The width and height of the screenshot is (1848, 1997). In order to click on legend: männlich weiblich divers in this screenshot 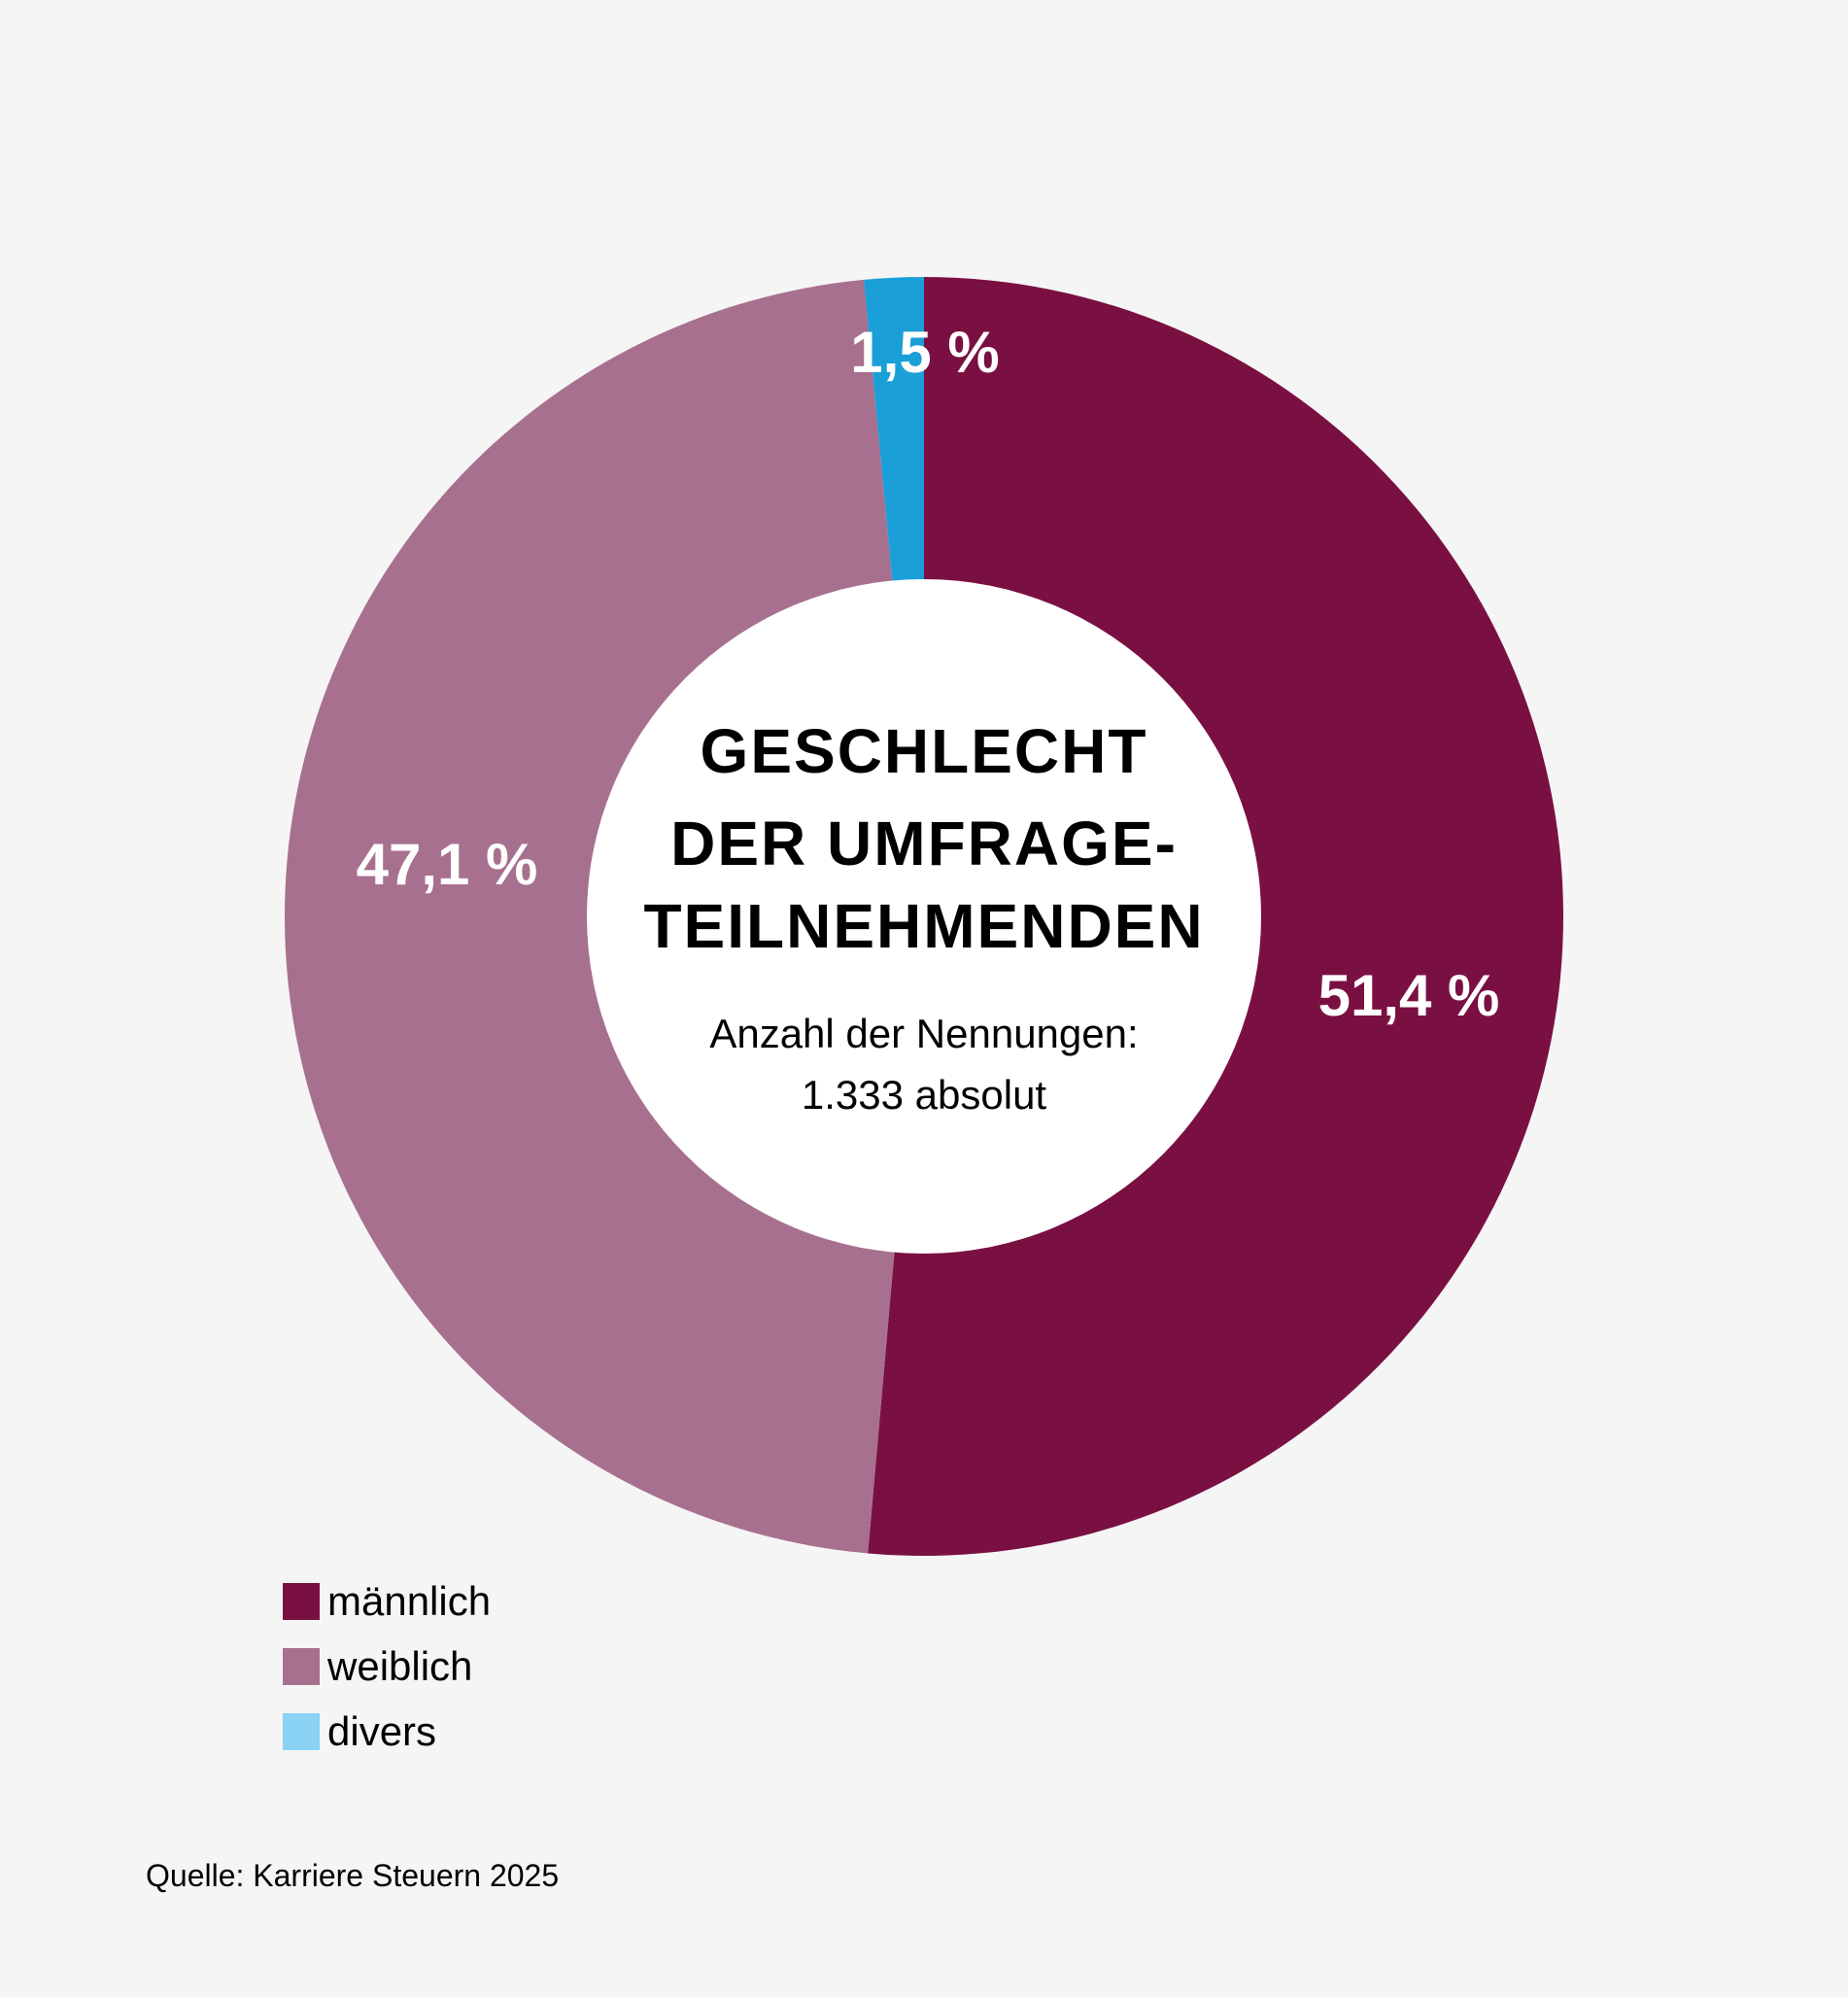, I will do `click(387, 1676)`.